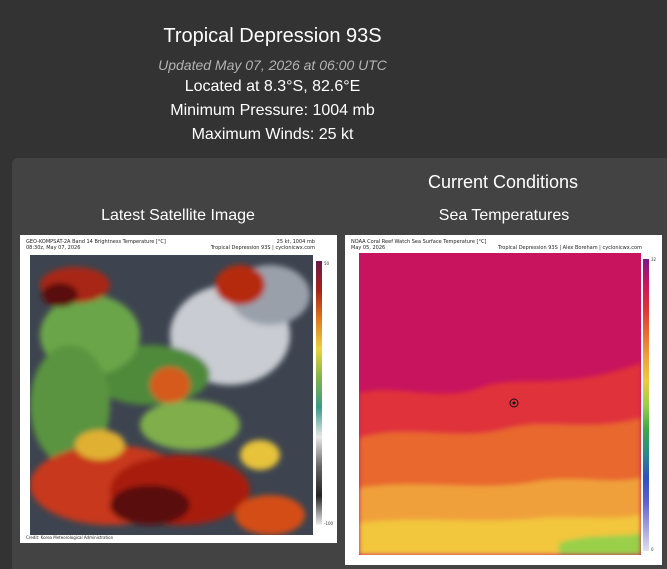 This screenshot has width=667, height=569. Describe the element at coordinates (262, 248) in the screenshot. I see `satellite-credit-line: Tropical Depression 93S | cyclonicwx.com` at that location.